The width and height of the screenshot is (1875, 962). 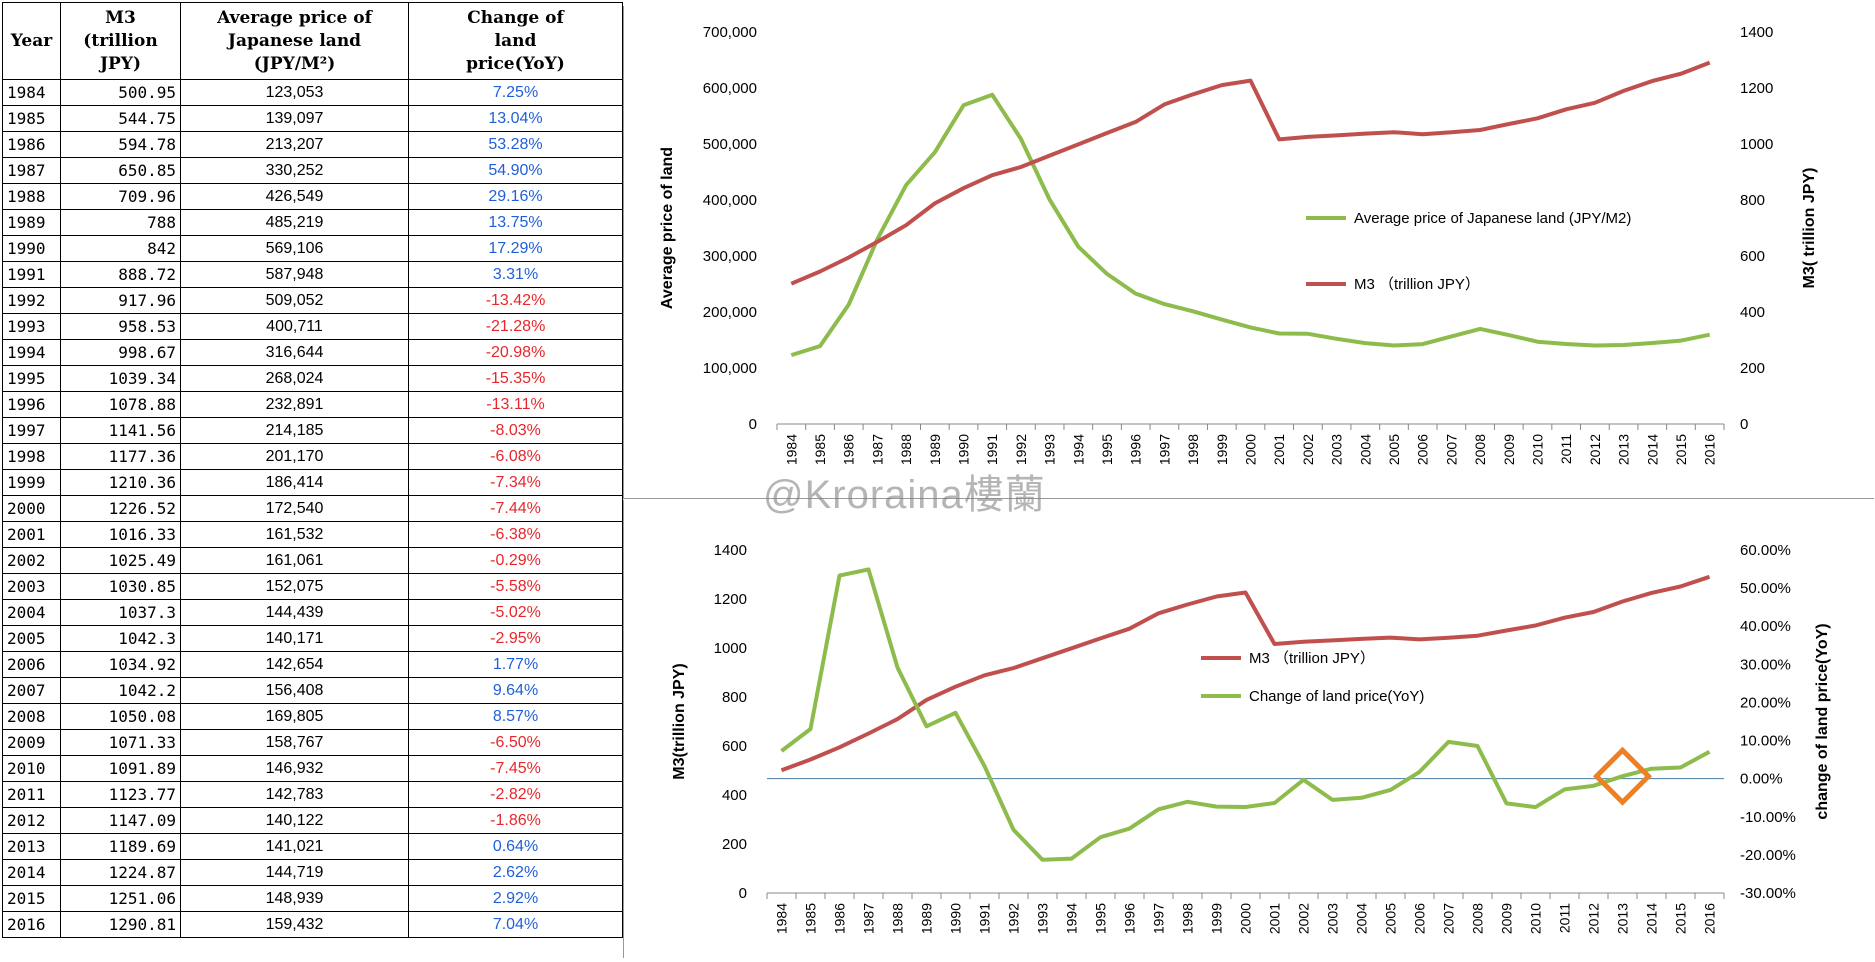 I want to click on cell-price: 156,408, so click(x=294, y=690).